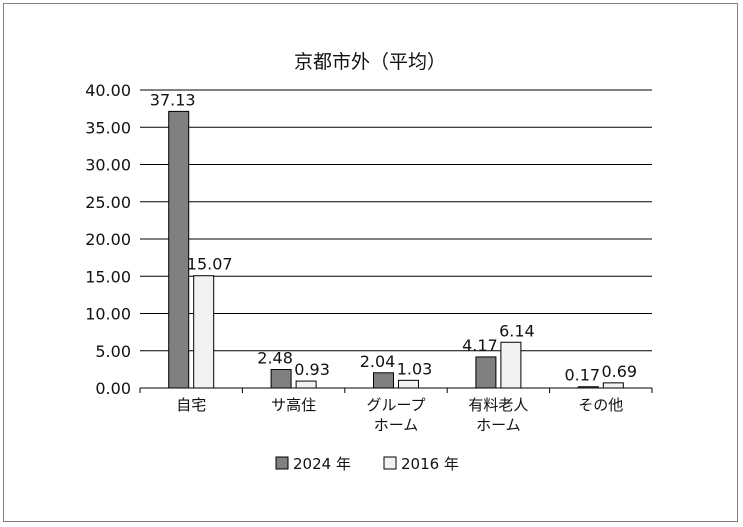 This screenshot has height=527, width=743. I want to click on x-category-label-line: サ高住, so click(293, 405).